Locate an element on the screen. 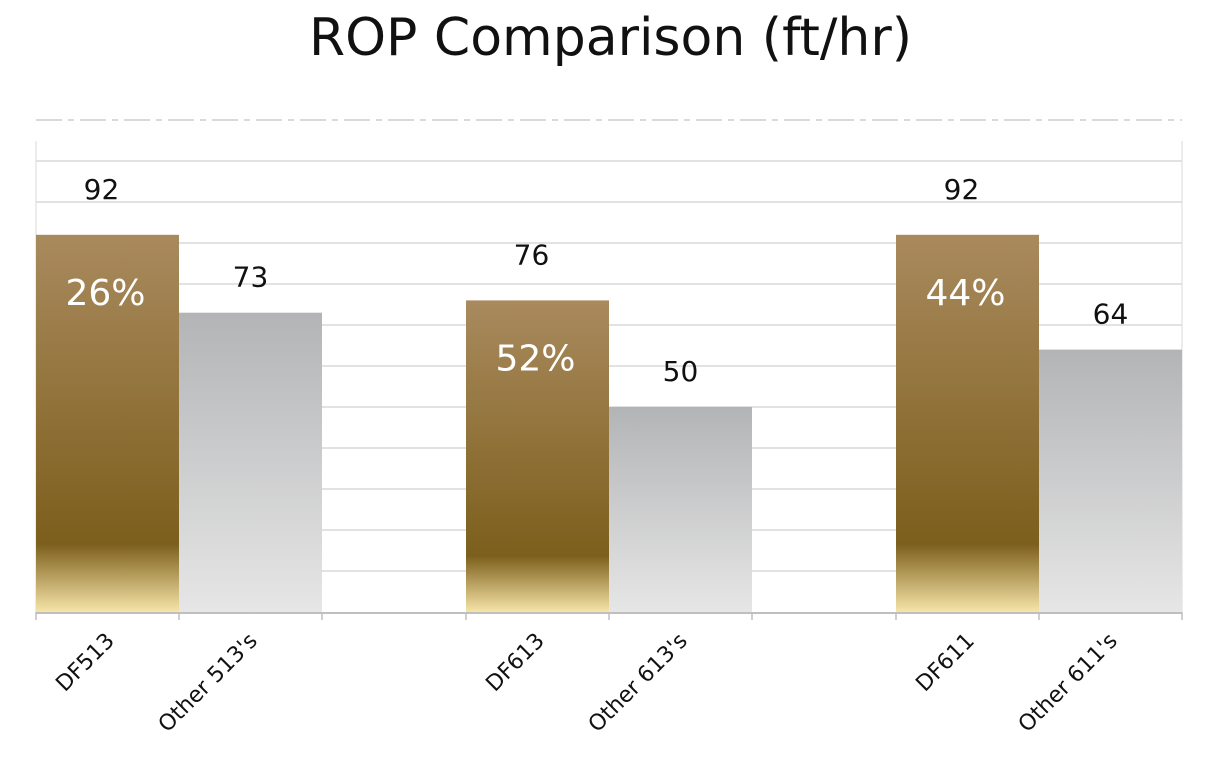  data-label: 76 is located at coordinates (532, 254).